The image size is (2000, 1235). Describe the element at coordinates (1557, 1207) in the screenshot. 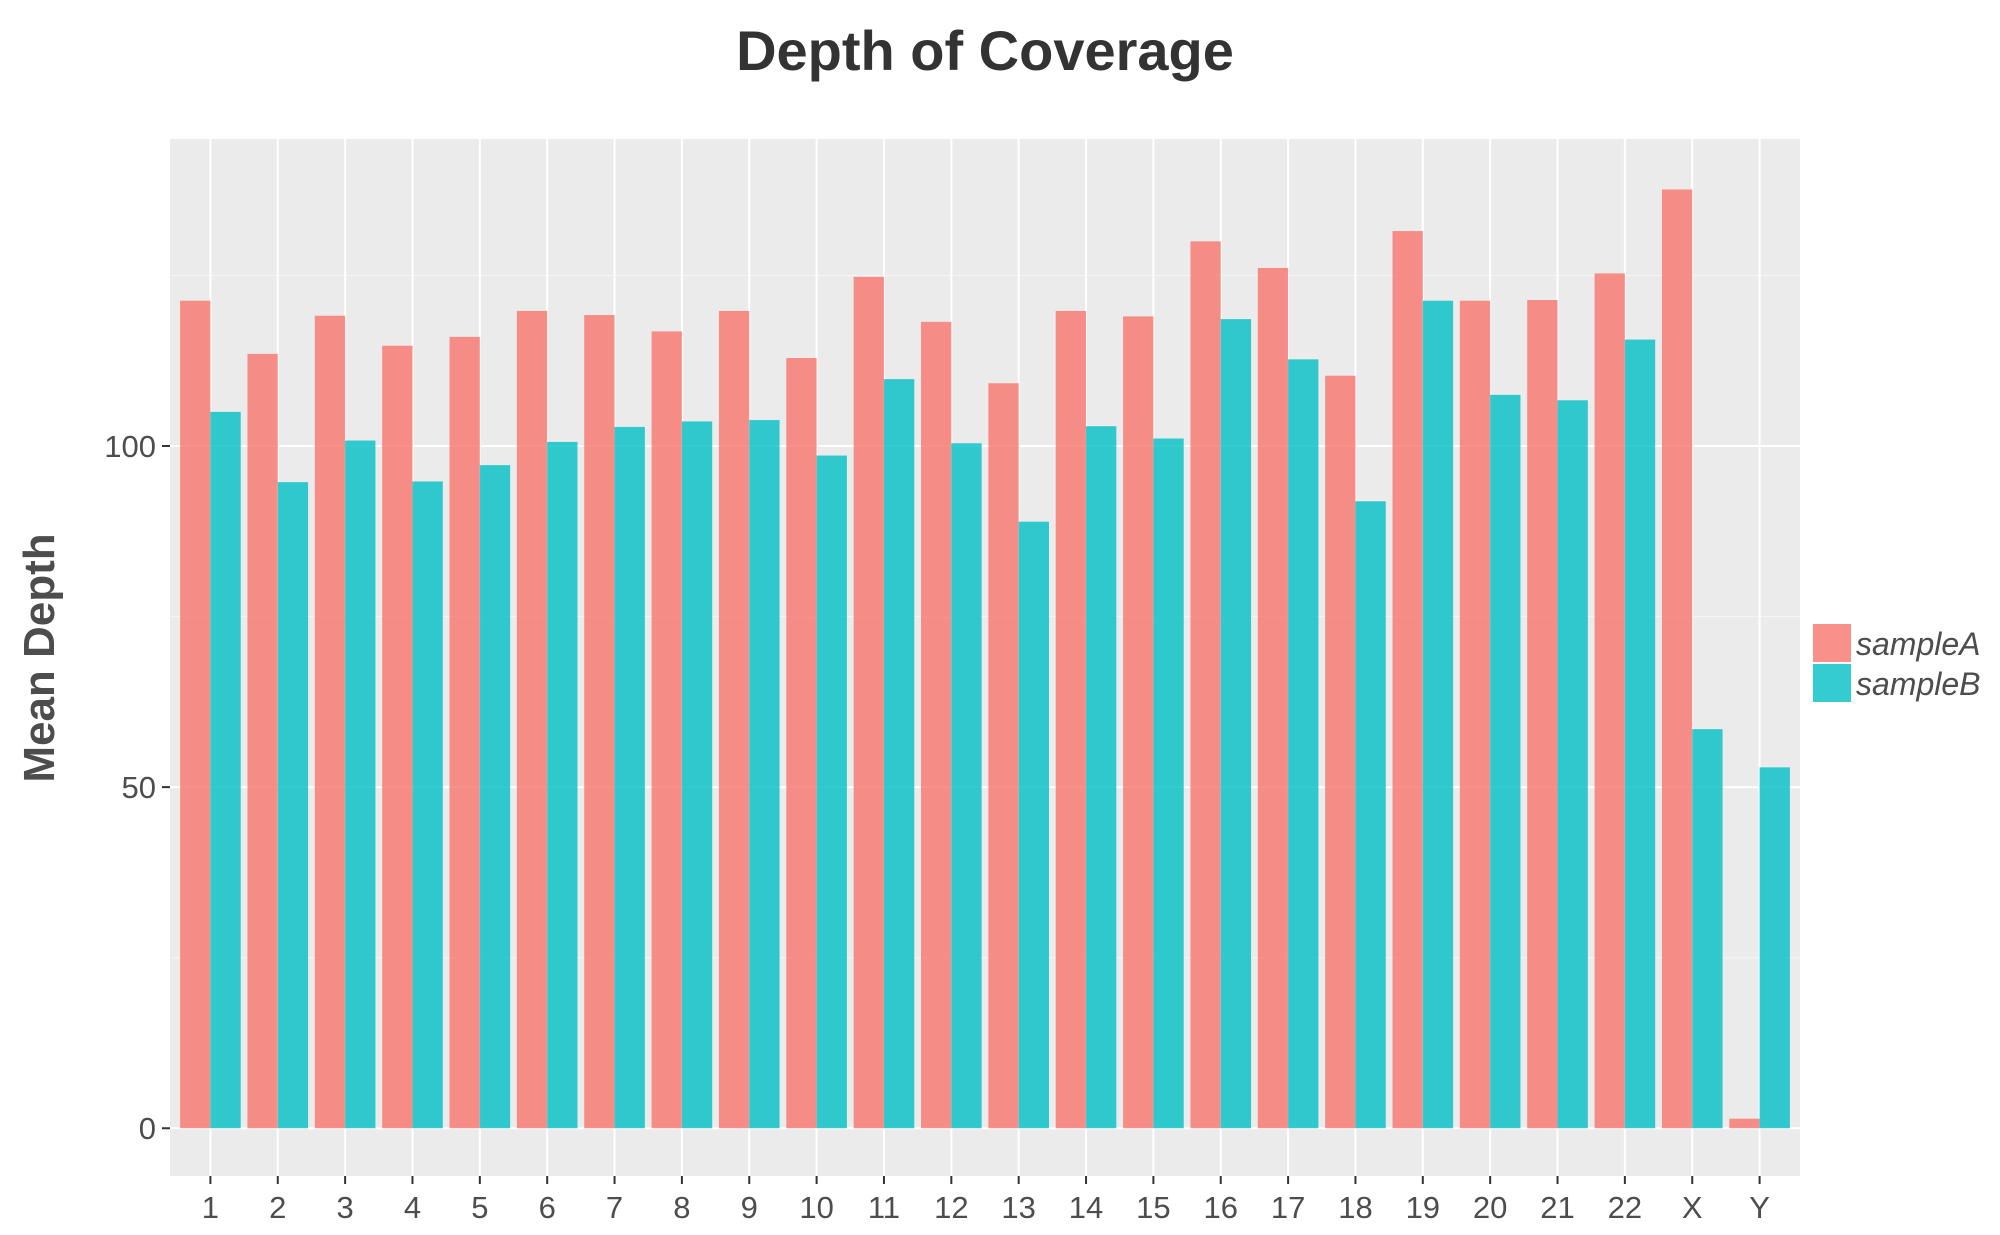

I see `x-tick-label: 21` at that location.